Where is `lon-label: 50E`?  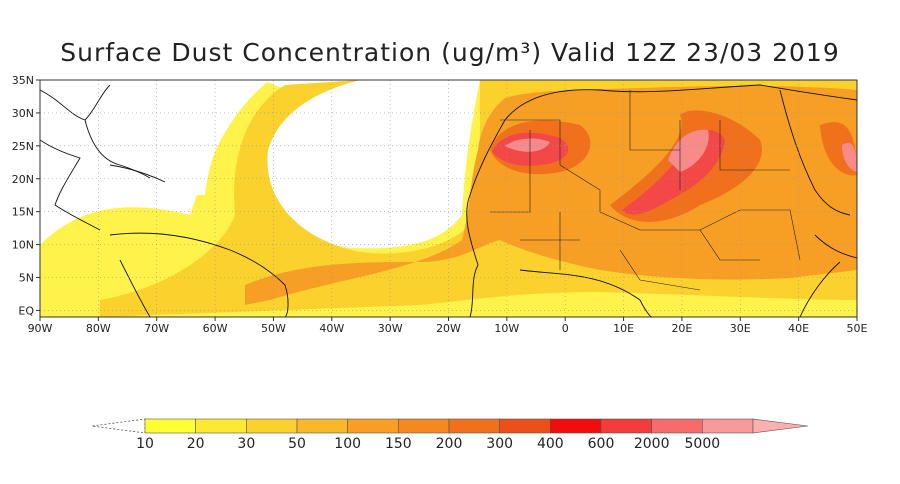
lon-label: 50E is located at coordinates (857, 328).